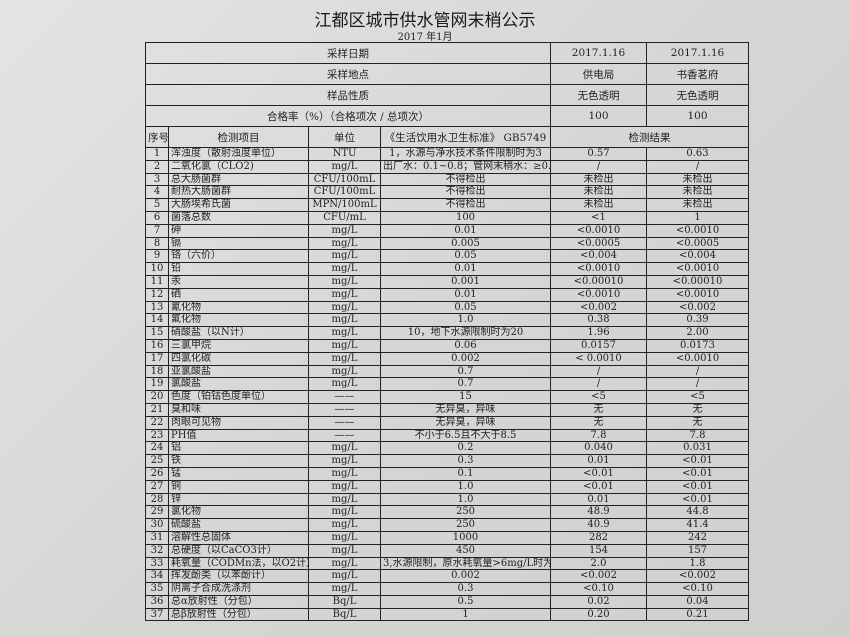 The height and width of the screenshot is (637, 850). What do you see at coordinates (447, 230) in the screenshot?
I see `table-row: 7 砷 mg/L 0.01 <0.0010 <0.0010` at bounding box center [447, 230].